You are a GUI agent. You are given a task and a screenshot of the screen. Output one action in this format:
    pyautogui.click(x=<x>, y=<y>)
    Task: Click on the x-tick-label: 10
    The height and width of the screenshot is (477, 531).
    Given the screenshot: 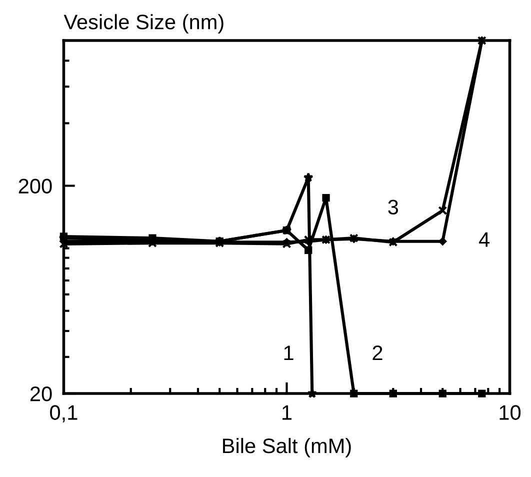 What is the action you would take?
    pyautogui.click(x=510, y=412)
    